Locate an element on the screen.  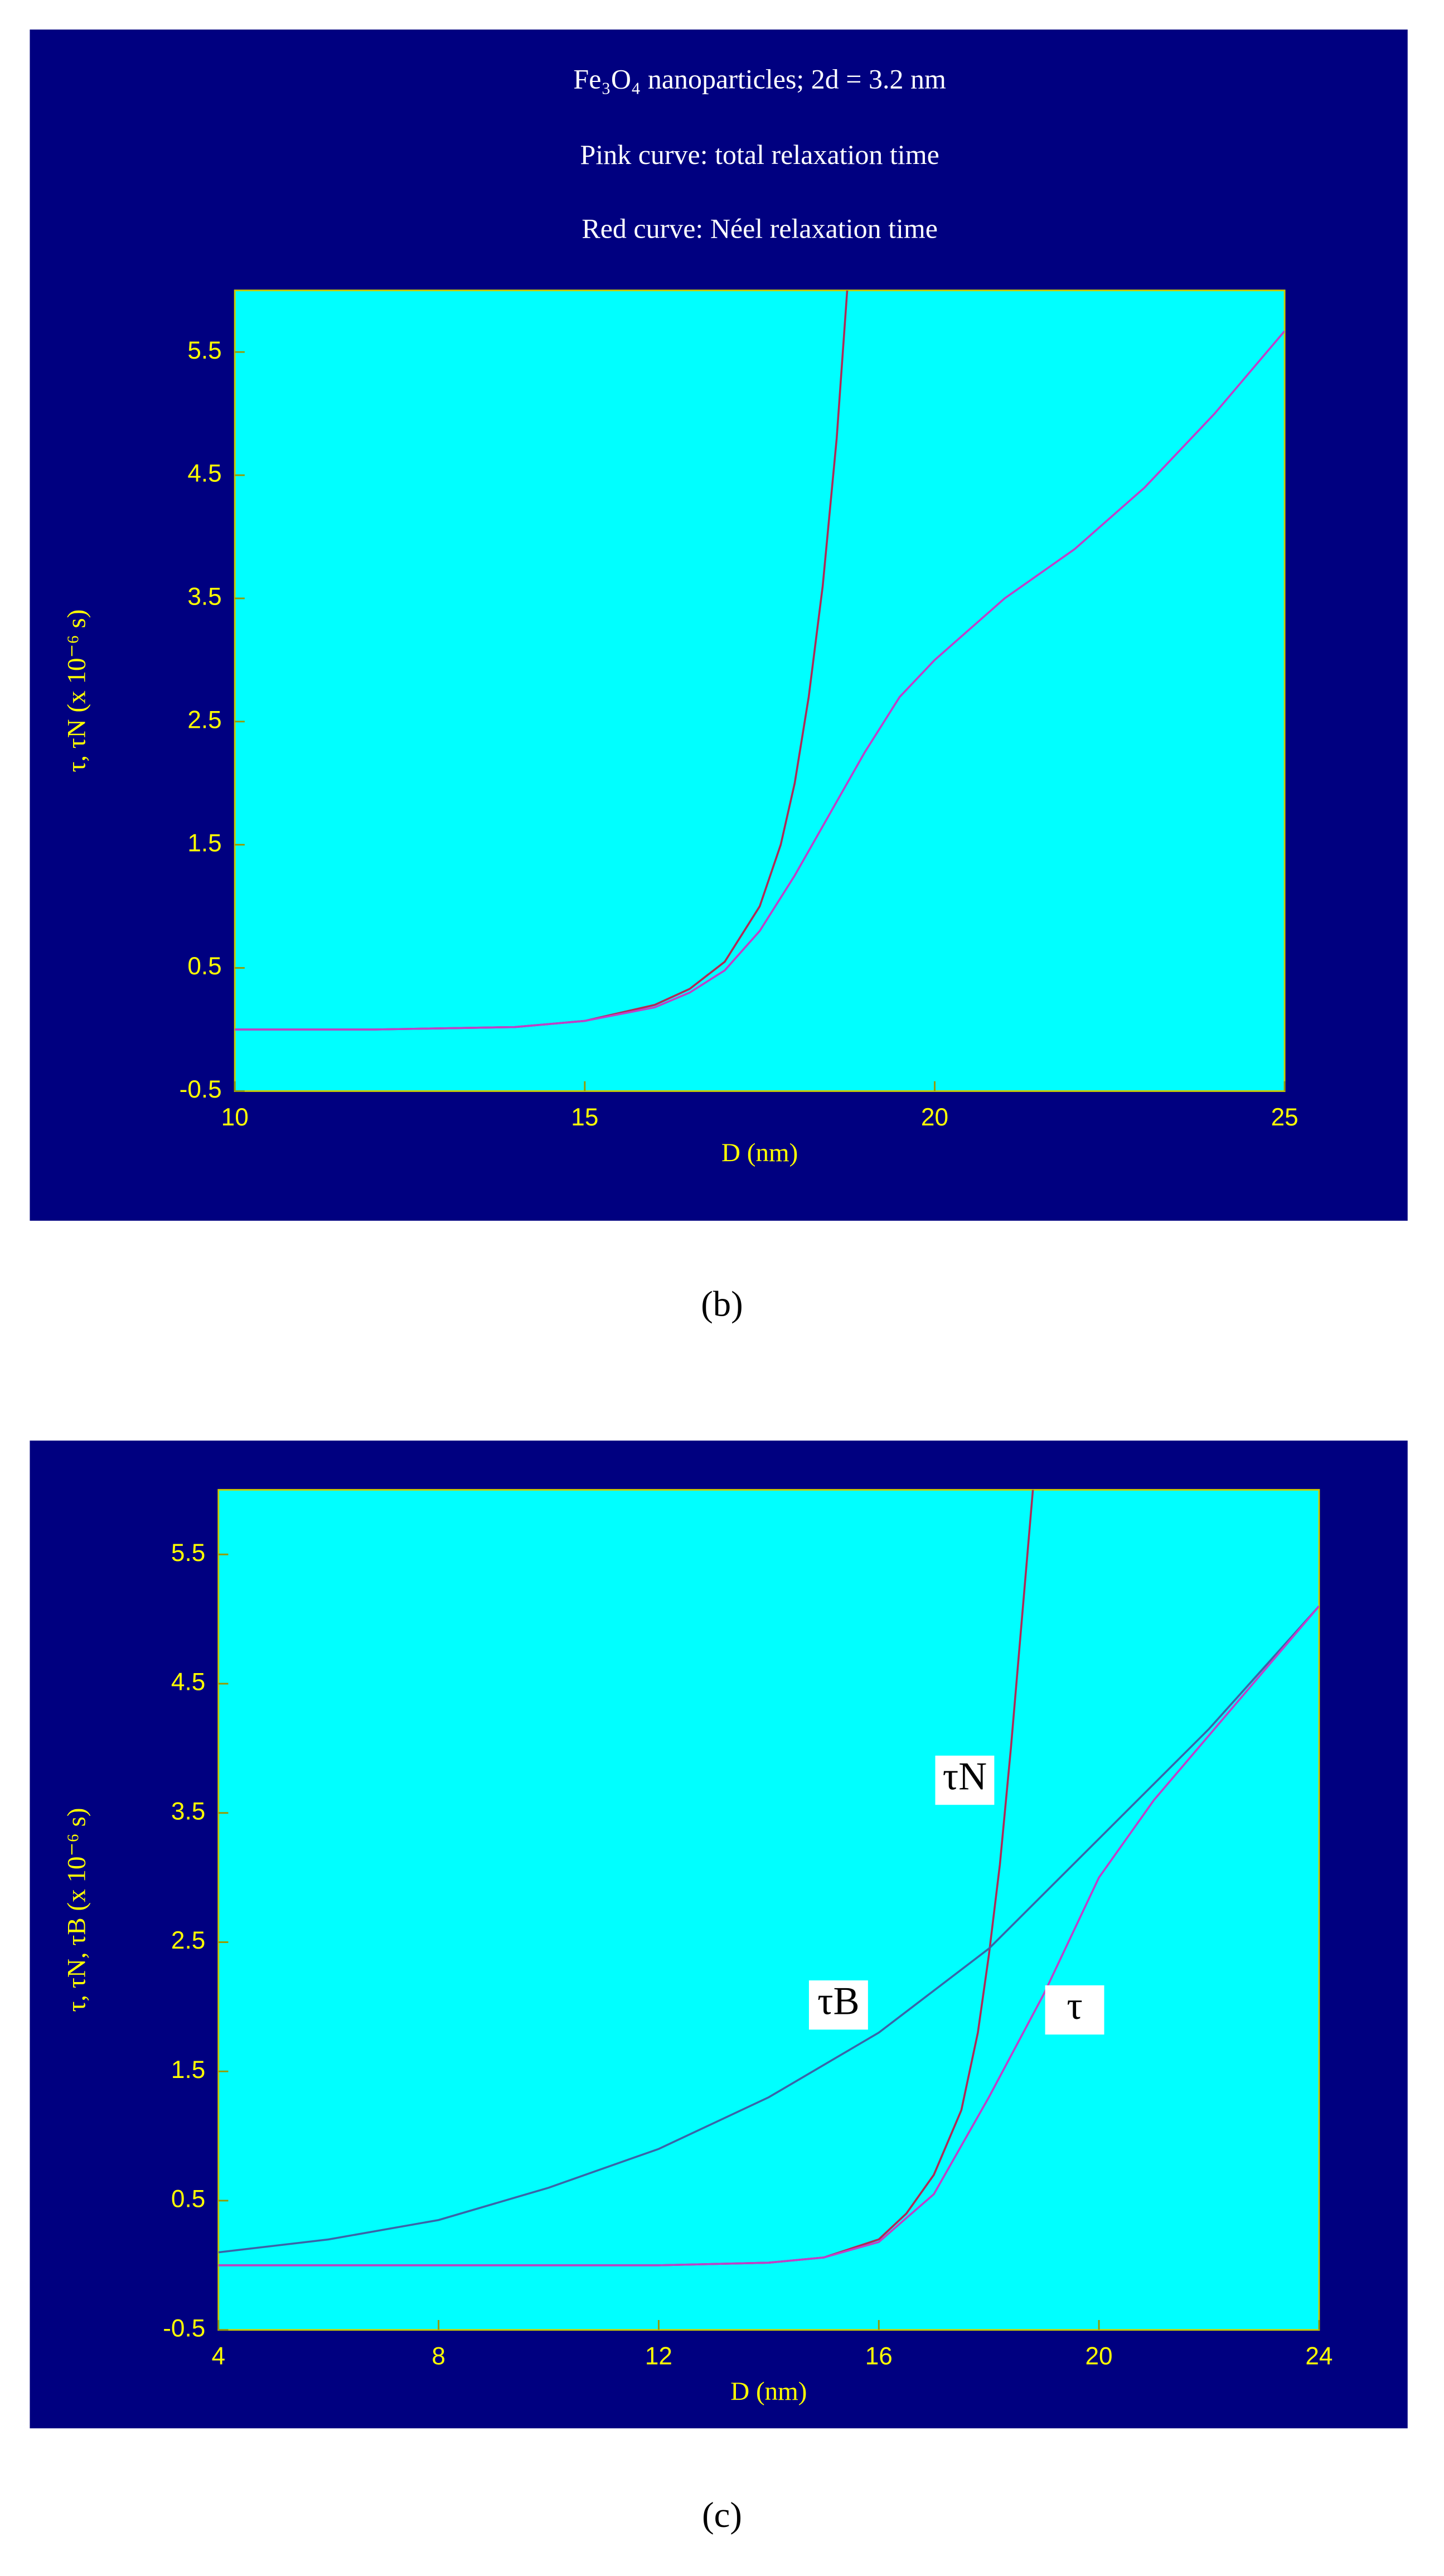
chart-title: Fe₃O₄ nanoparticles; 2d = 3.2 nm is located at coordinates (759, 80).